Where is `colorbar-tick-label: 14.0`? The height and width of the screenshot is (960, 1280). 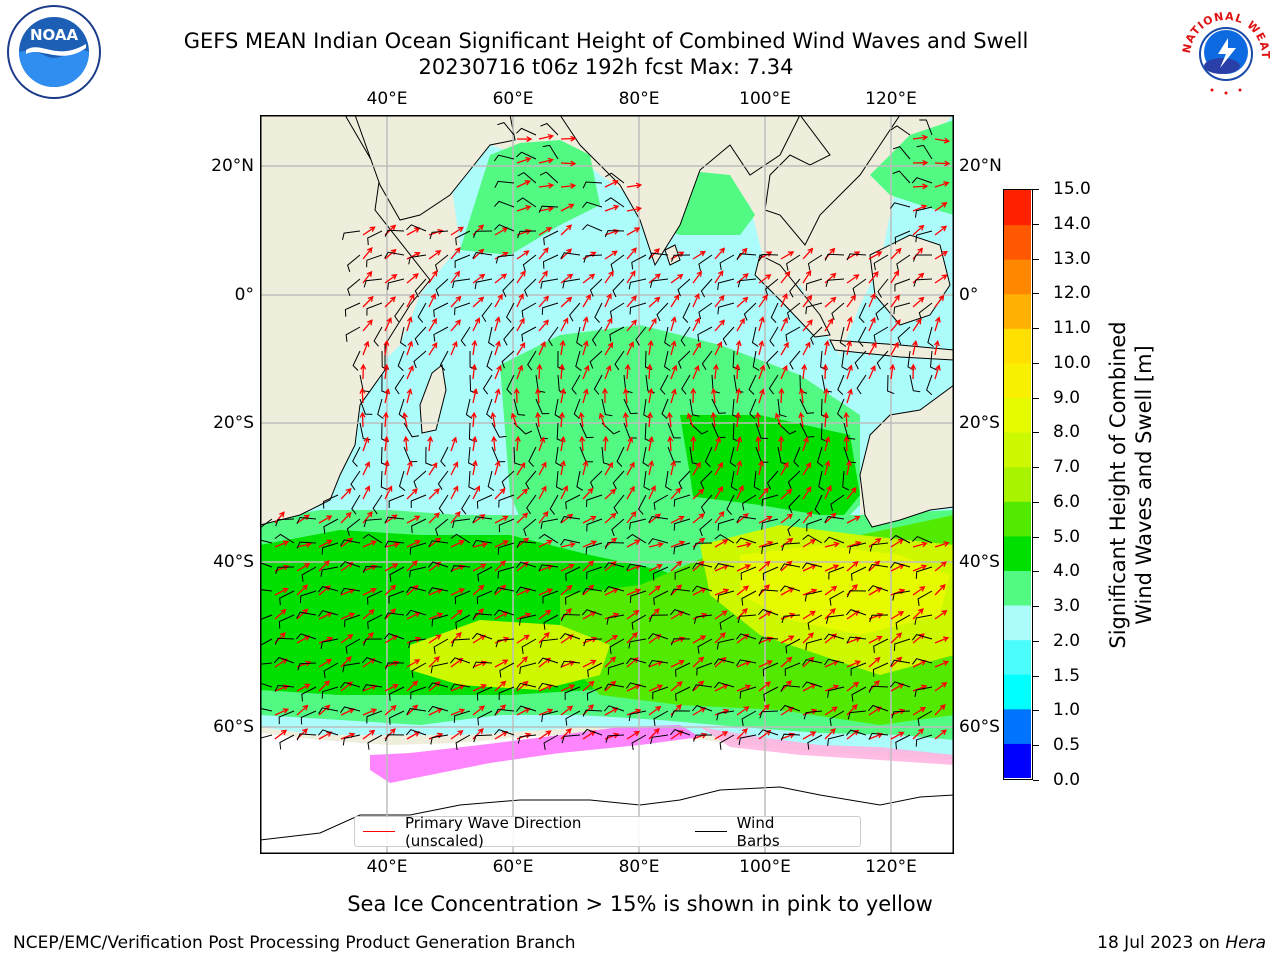 colorbar-tick-label: 14.0 is located at coordinates (1072, 223).